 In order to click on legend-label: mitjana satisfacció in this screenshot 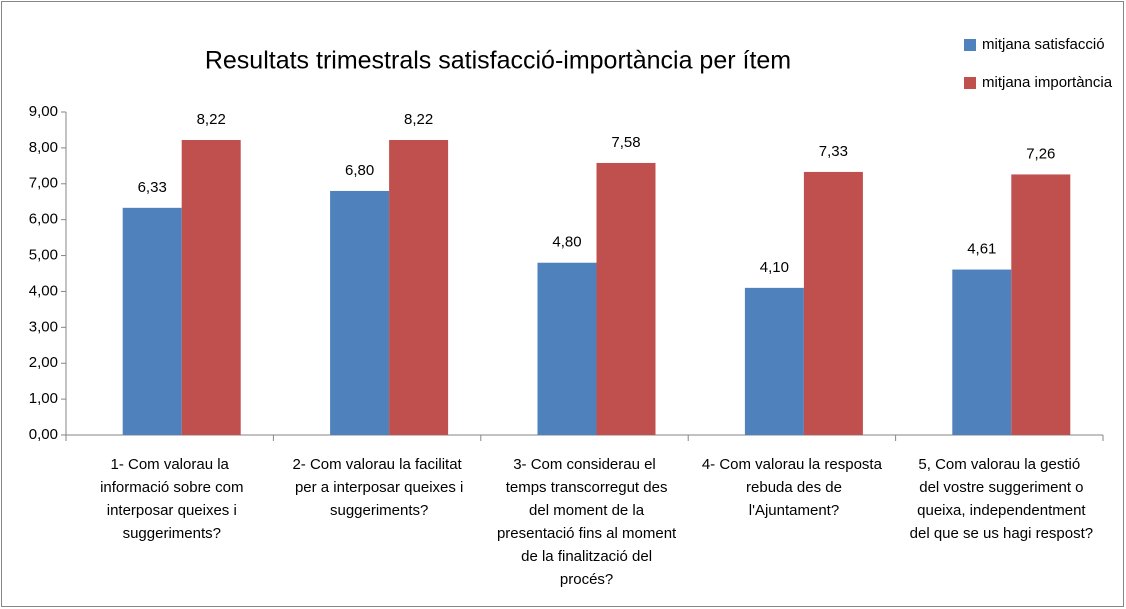, I will do `click(1043, 44)`.